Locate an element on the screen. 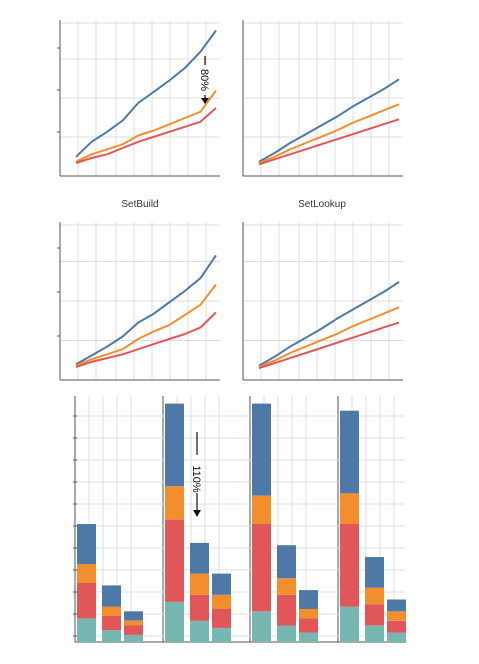  line-chart-middle-left is located at coordinates (138, 301).